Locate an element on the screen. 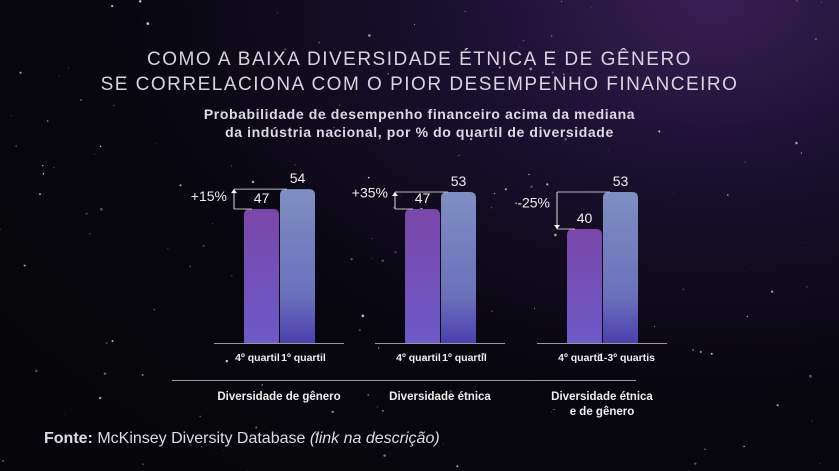 The height and width of the screenshot is (471, 839). difference-label: +15% is located at coordinates (209, 196).